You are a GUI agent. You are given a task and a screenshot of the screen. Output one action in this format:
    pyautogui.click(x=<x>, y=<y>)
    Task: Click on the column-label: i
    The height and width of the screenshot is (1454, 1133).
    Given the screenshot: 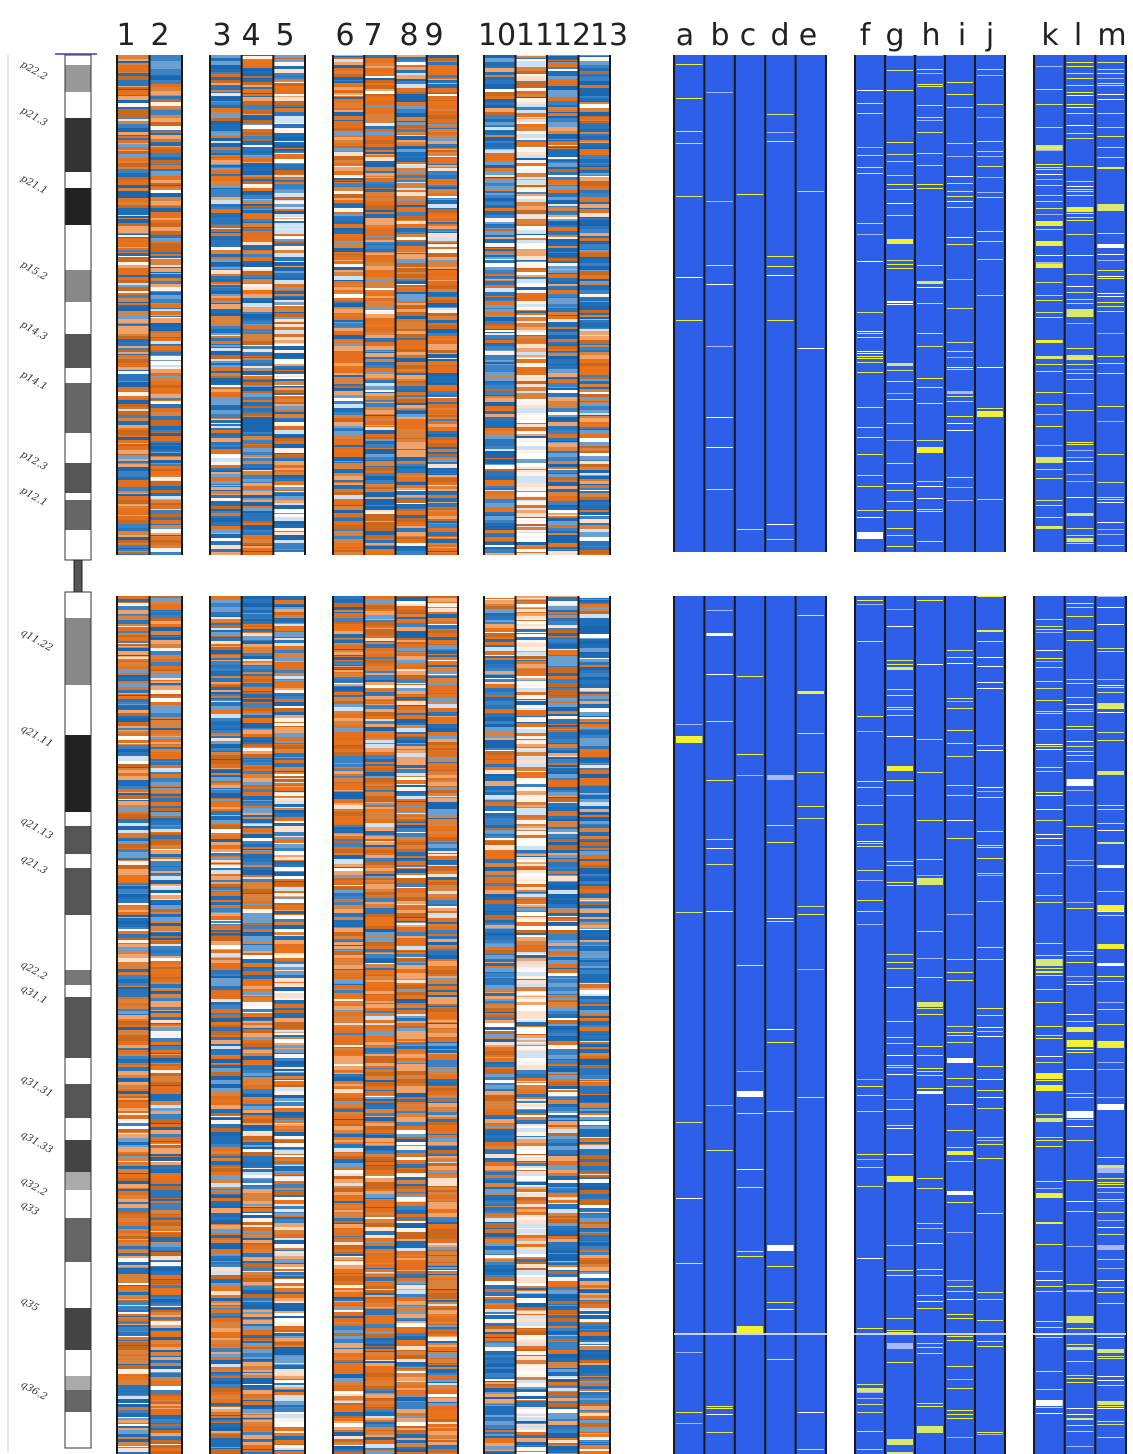 What is the action you would take?
    pyautogui.click(x=962, y=35)
    